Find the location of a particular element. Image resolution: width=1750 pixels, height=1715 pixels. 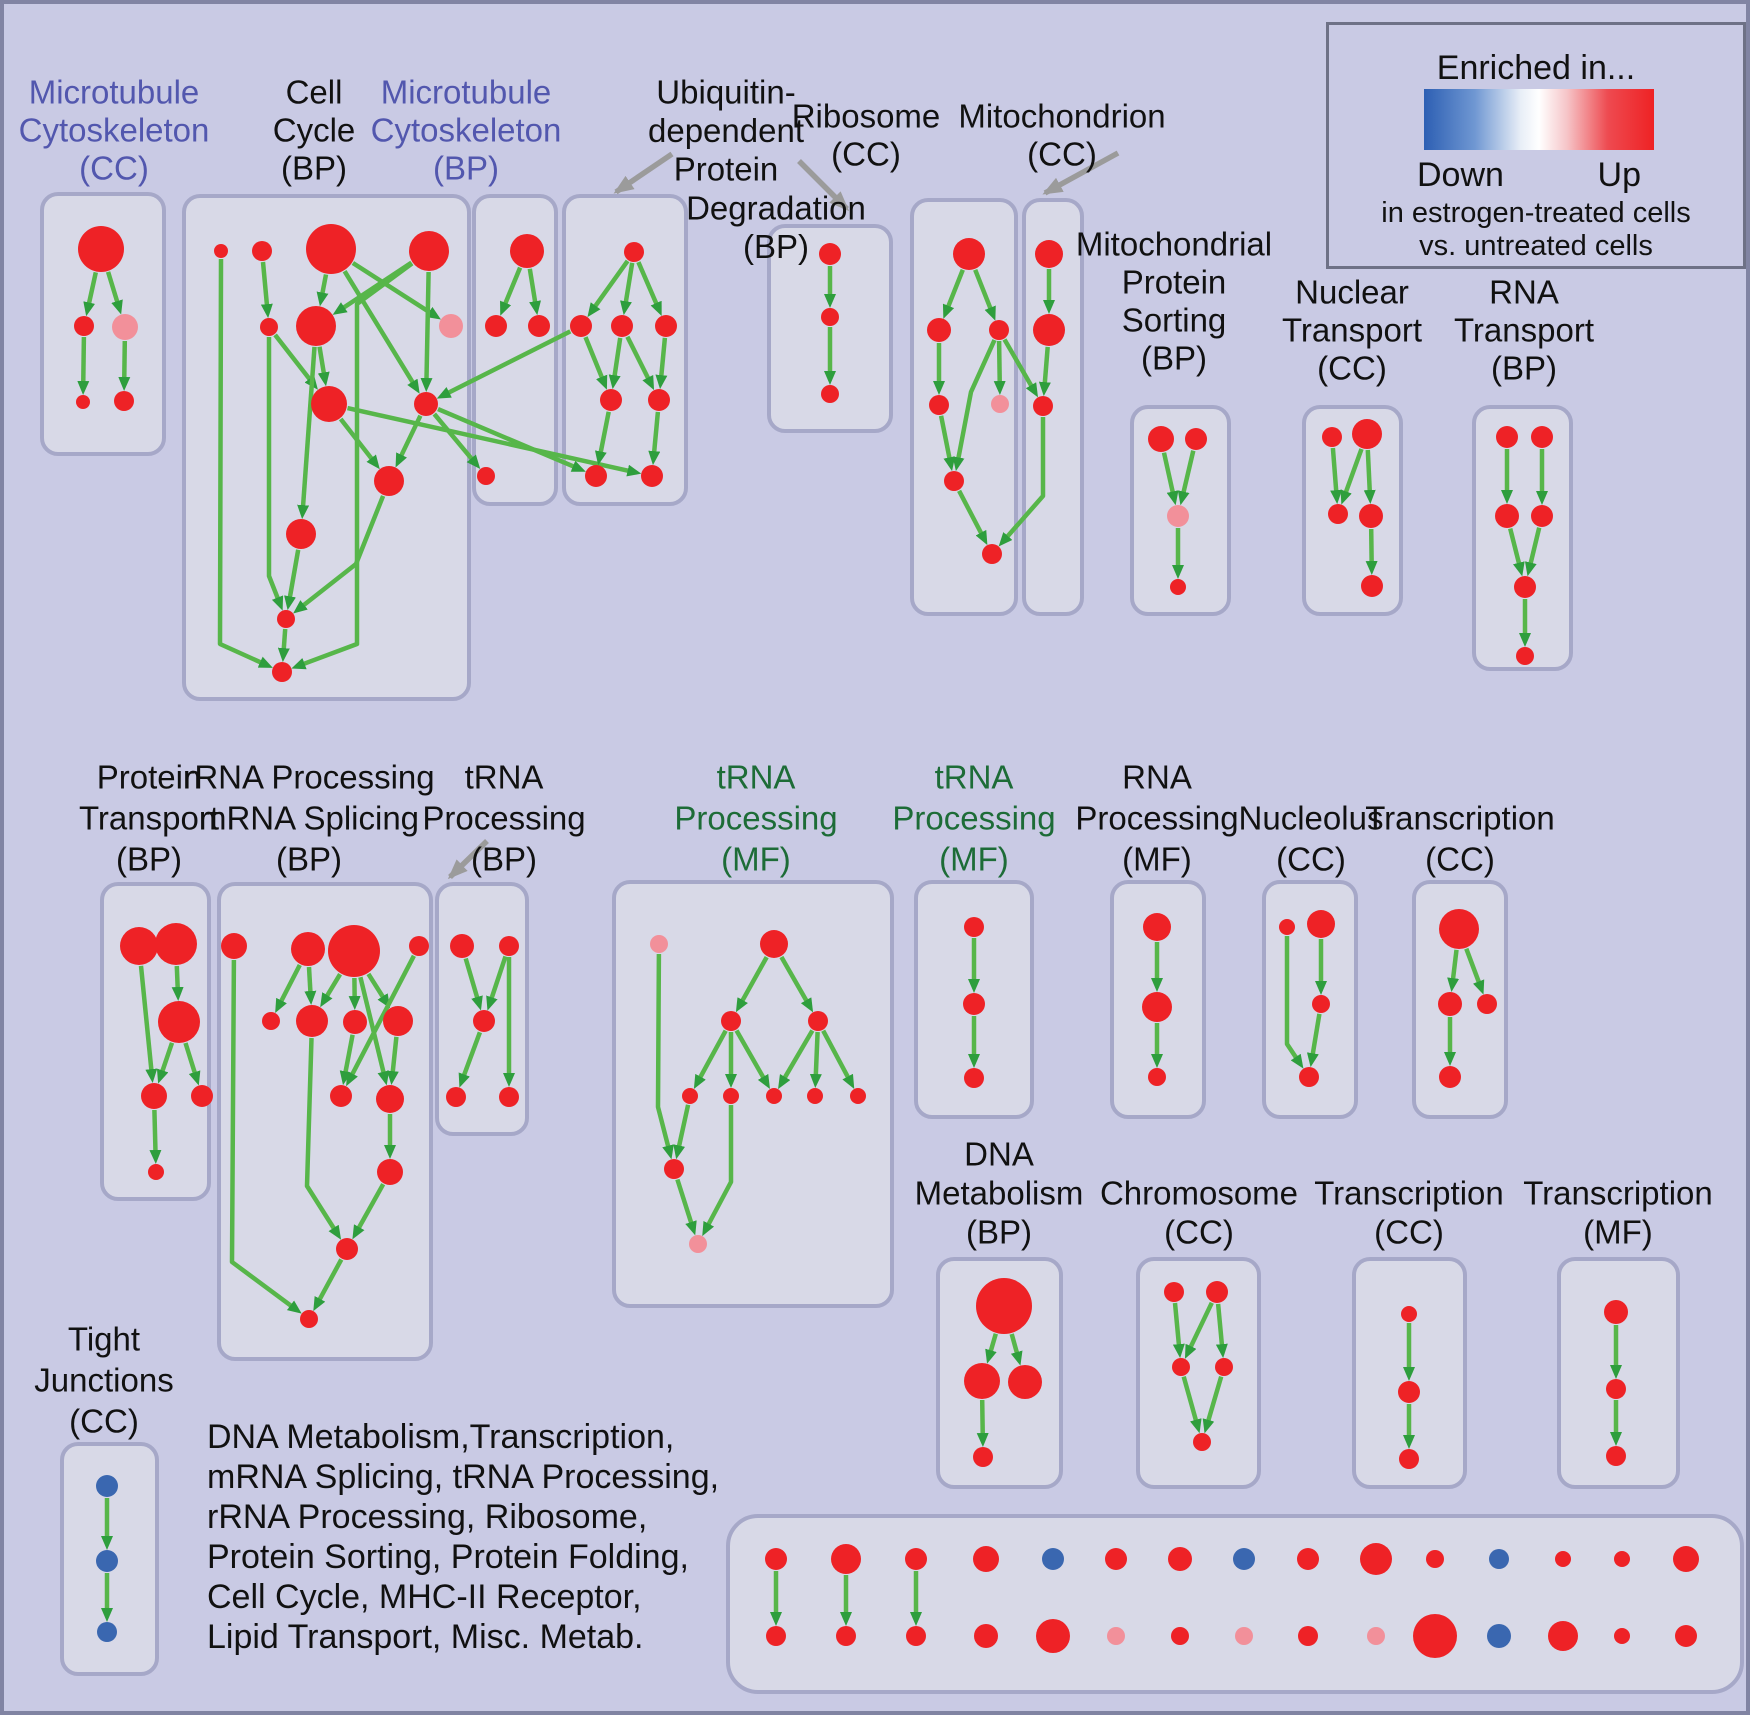

cluster-label-microtubule-cytoskeleton-cc-line-2: Cytoskeleton is located at coordinates (114, 130).